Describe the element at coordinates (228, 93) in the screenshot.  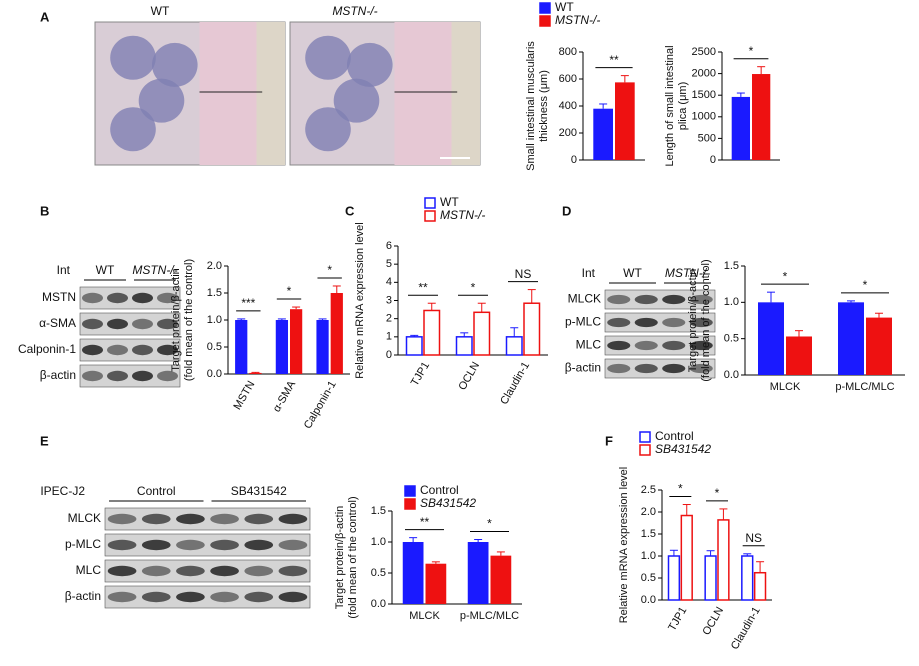
I see `muscle-layer` at that location.